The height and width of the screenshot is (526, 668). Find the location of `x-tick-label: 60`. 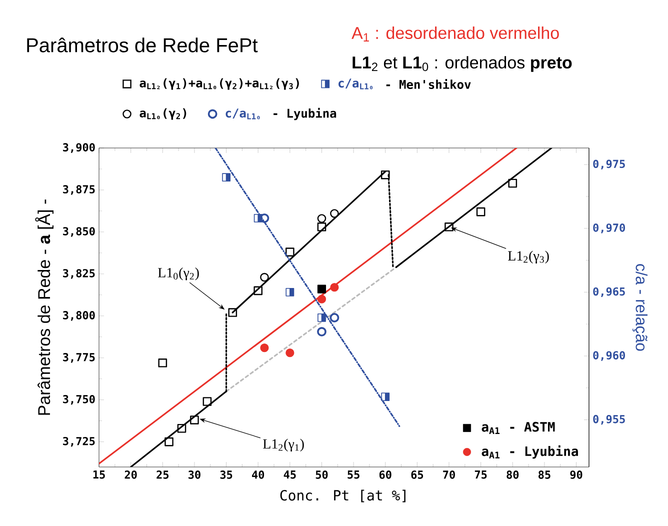

x-tick-label: 60 is located at coordinates (385, 474).